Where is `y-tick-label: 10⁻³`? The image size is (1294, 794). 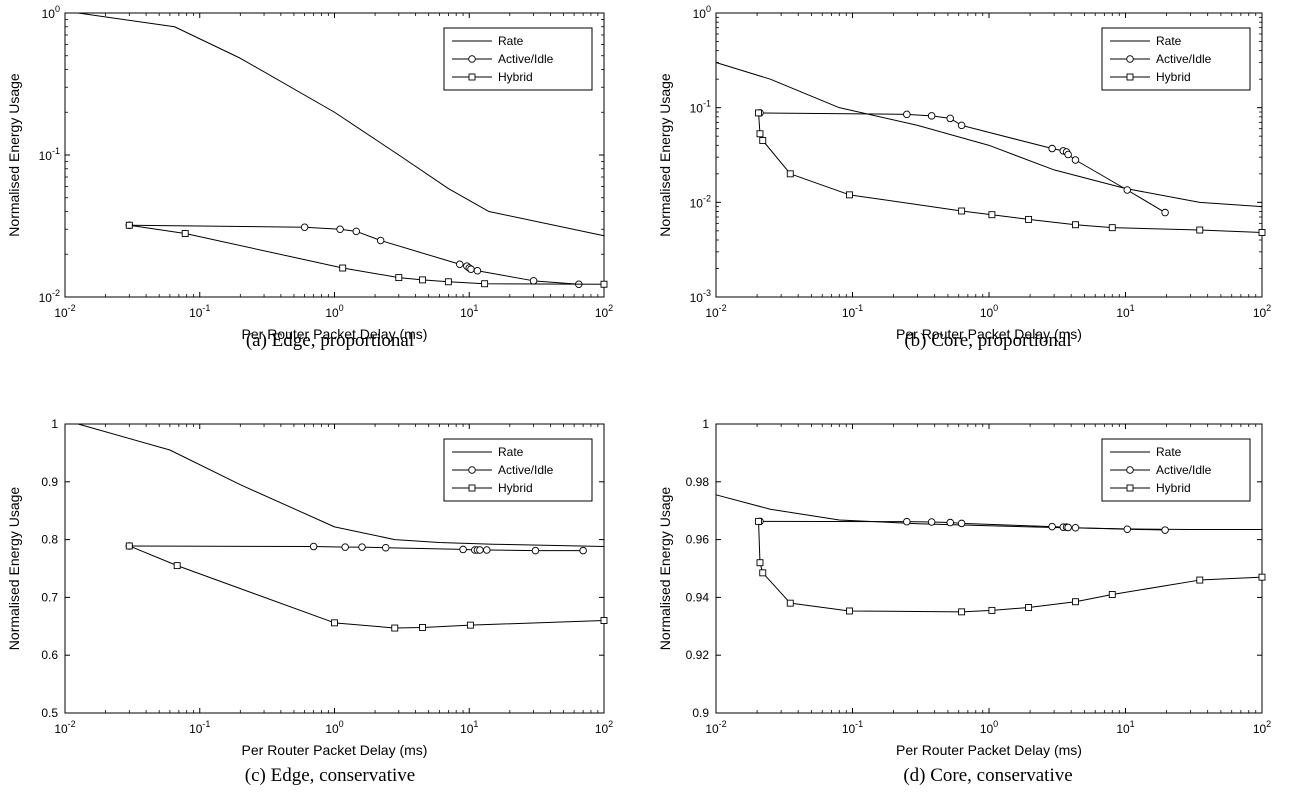 y-tick-label: 10⁻³ is located at coordinates (700, 296).